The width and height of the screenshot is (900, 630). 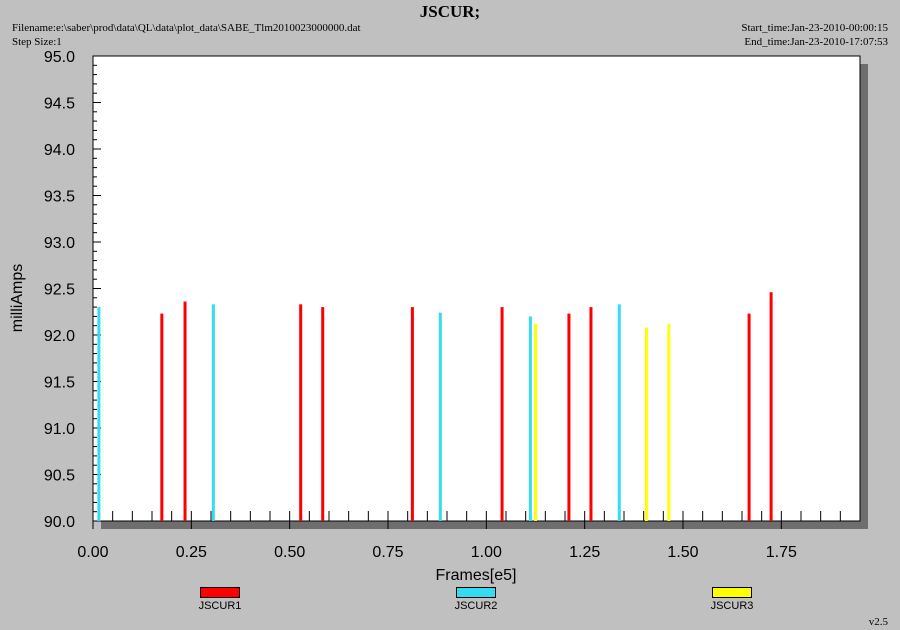 What do you see at coordinates (59, 197) in the screenshot?
I see `y-tick-label: 93.5` at bounding box center [59, 197].